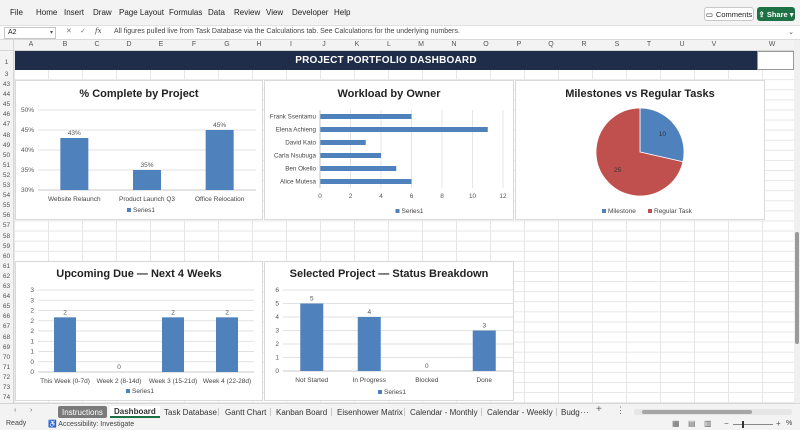 This screenshot has width=800, height=430. I want to click on enter-icon: ✓, so click(83, 31).